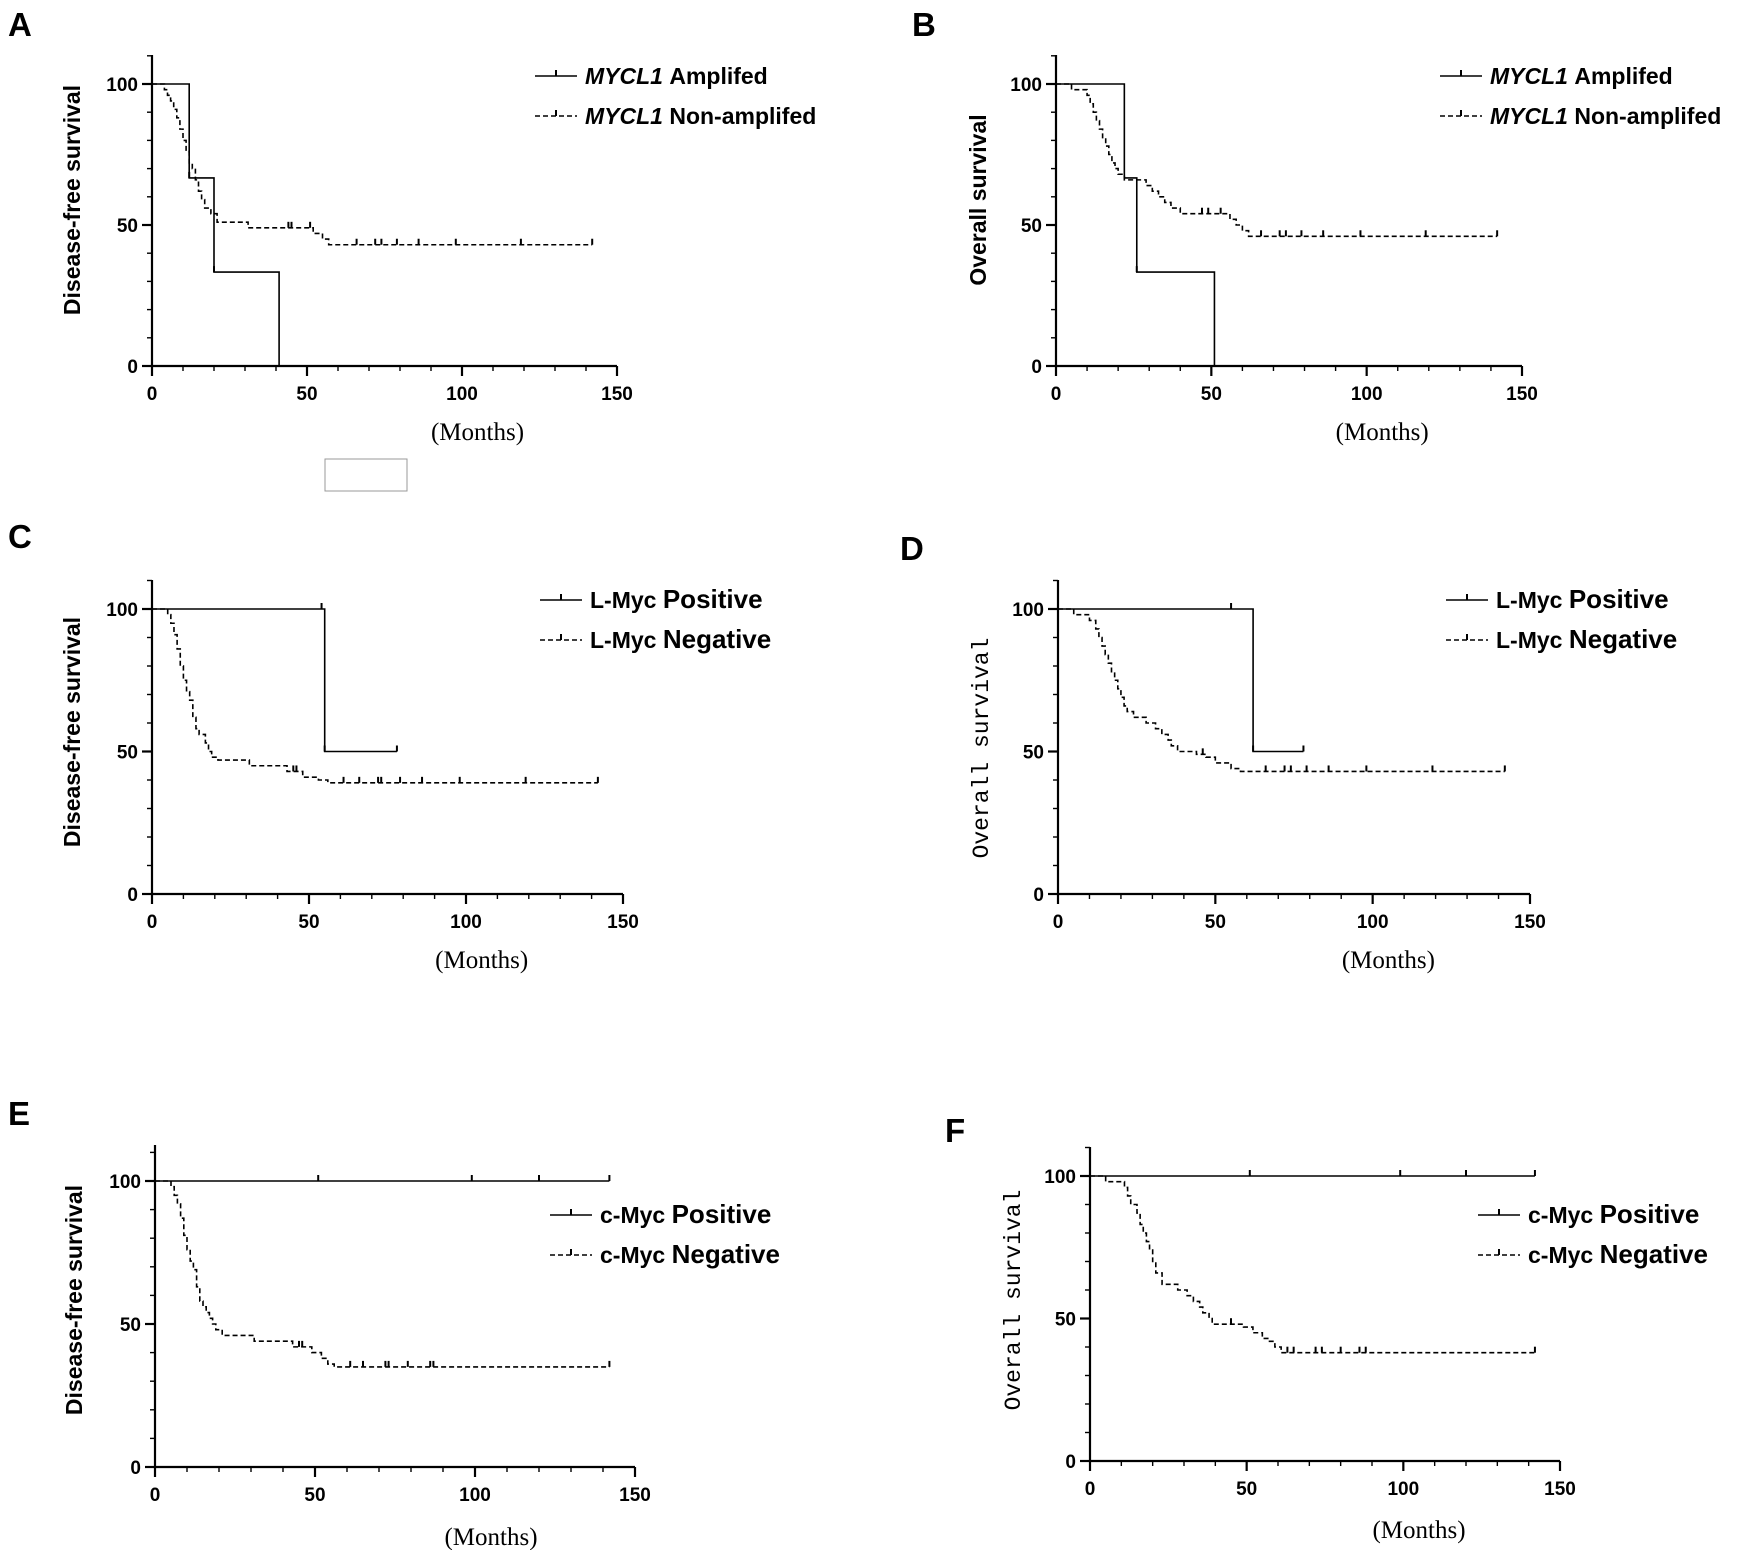 The width and height of the screenshot is (1746, 1550). Describe the element at coordinates (366, 475) in the screenshot. I see `blank-box` at that location.